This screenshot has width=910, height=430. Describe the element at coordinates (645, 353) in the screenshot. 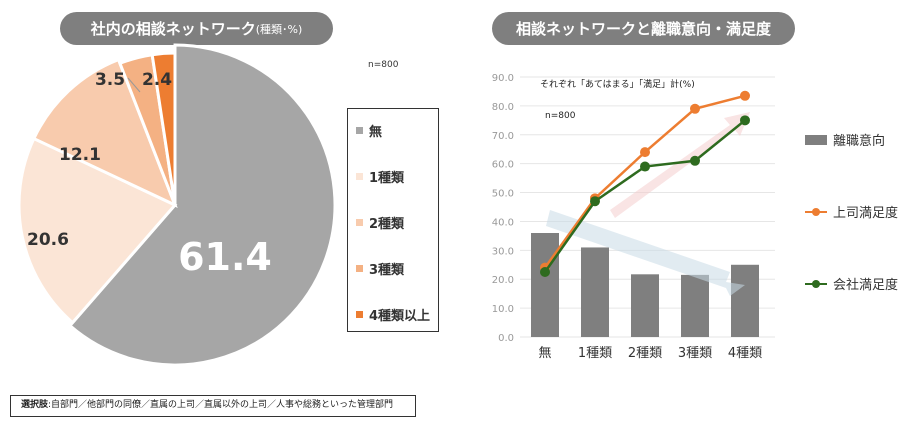

I see `x-tick: 2種類` at that location.